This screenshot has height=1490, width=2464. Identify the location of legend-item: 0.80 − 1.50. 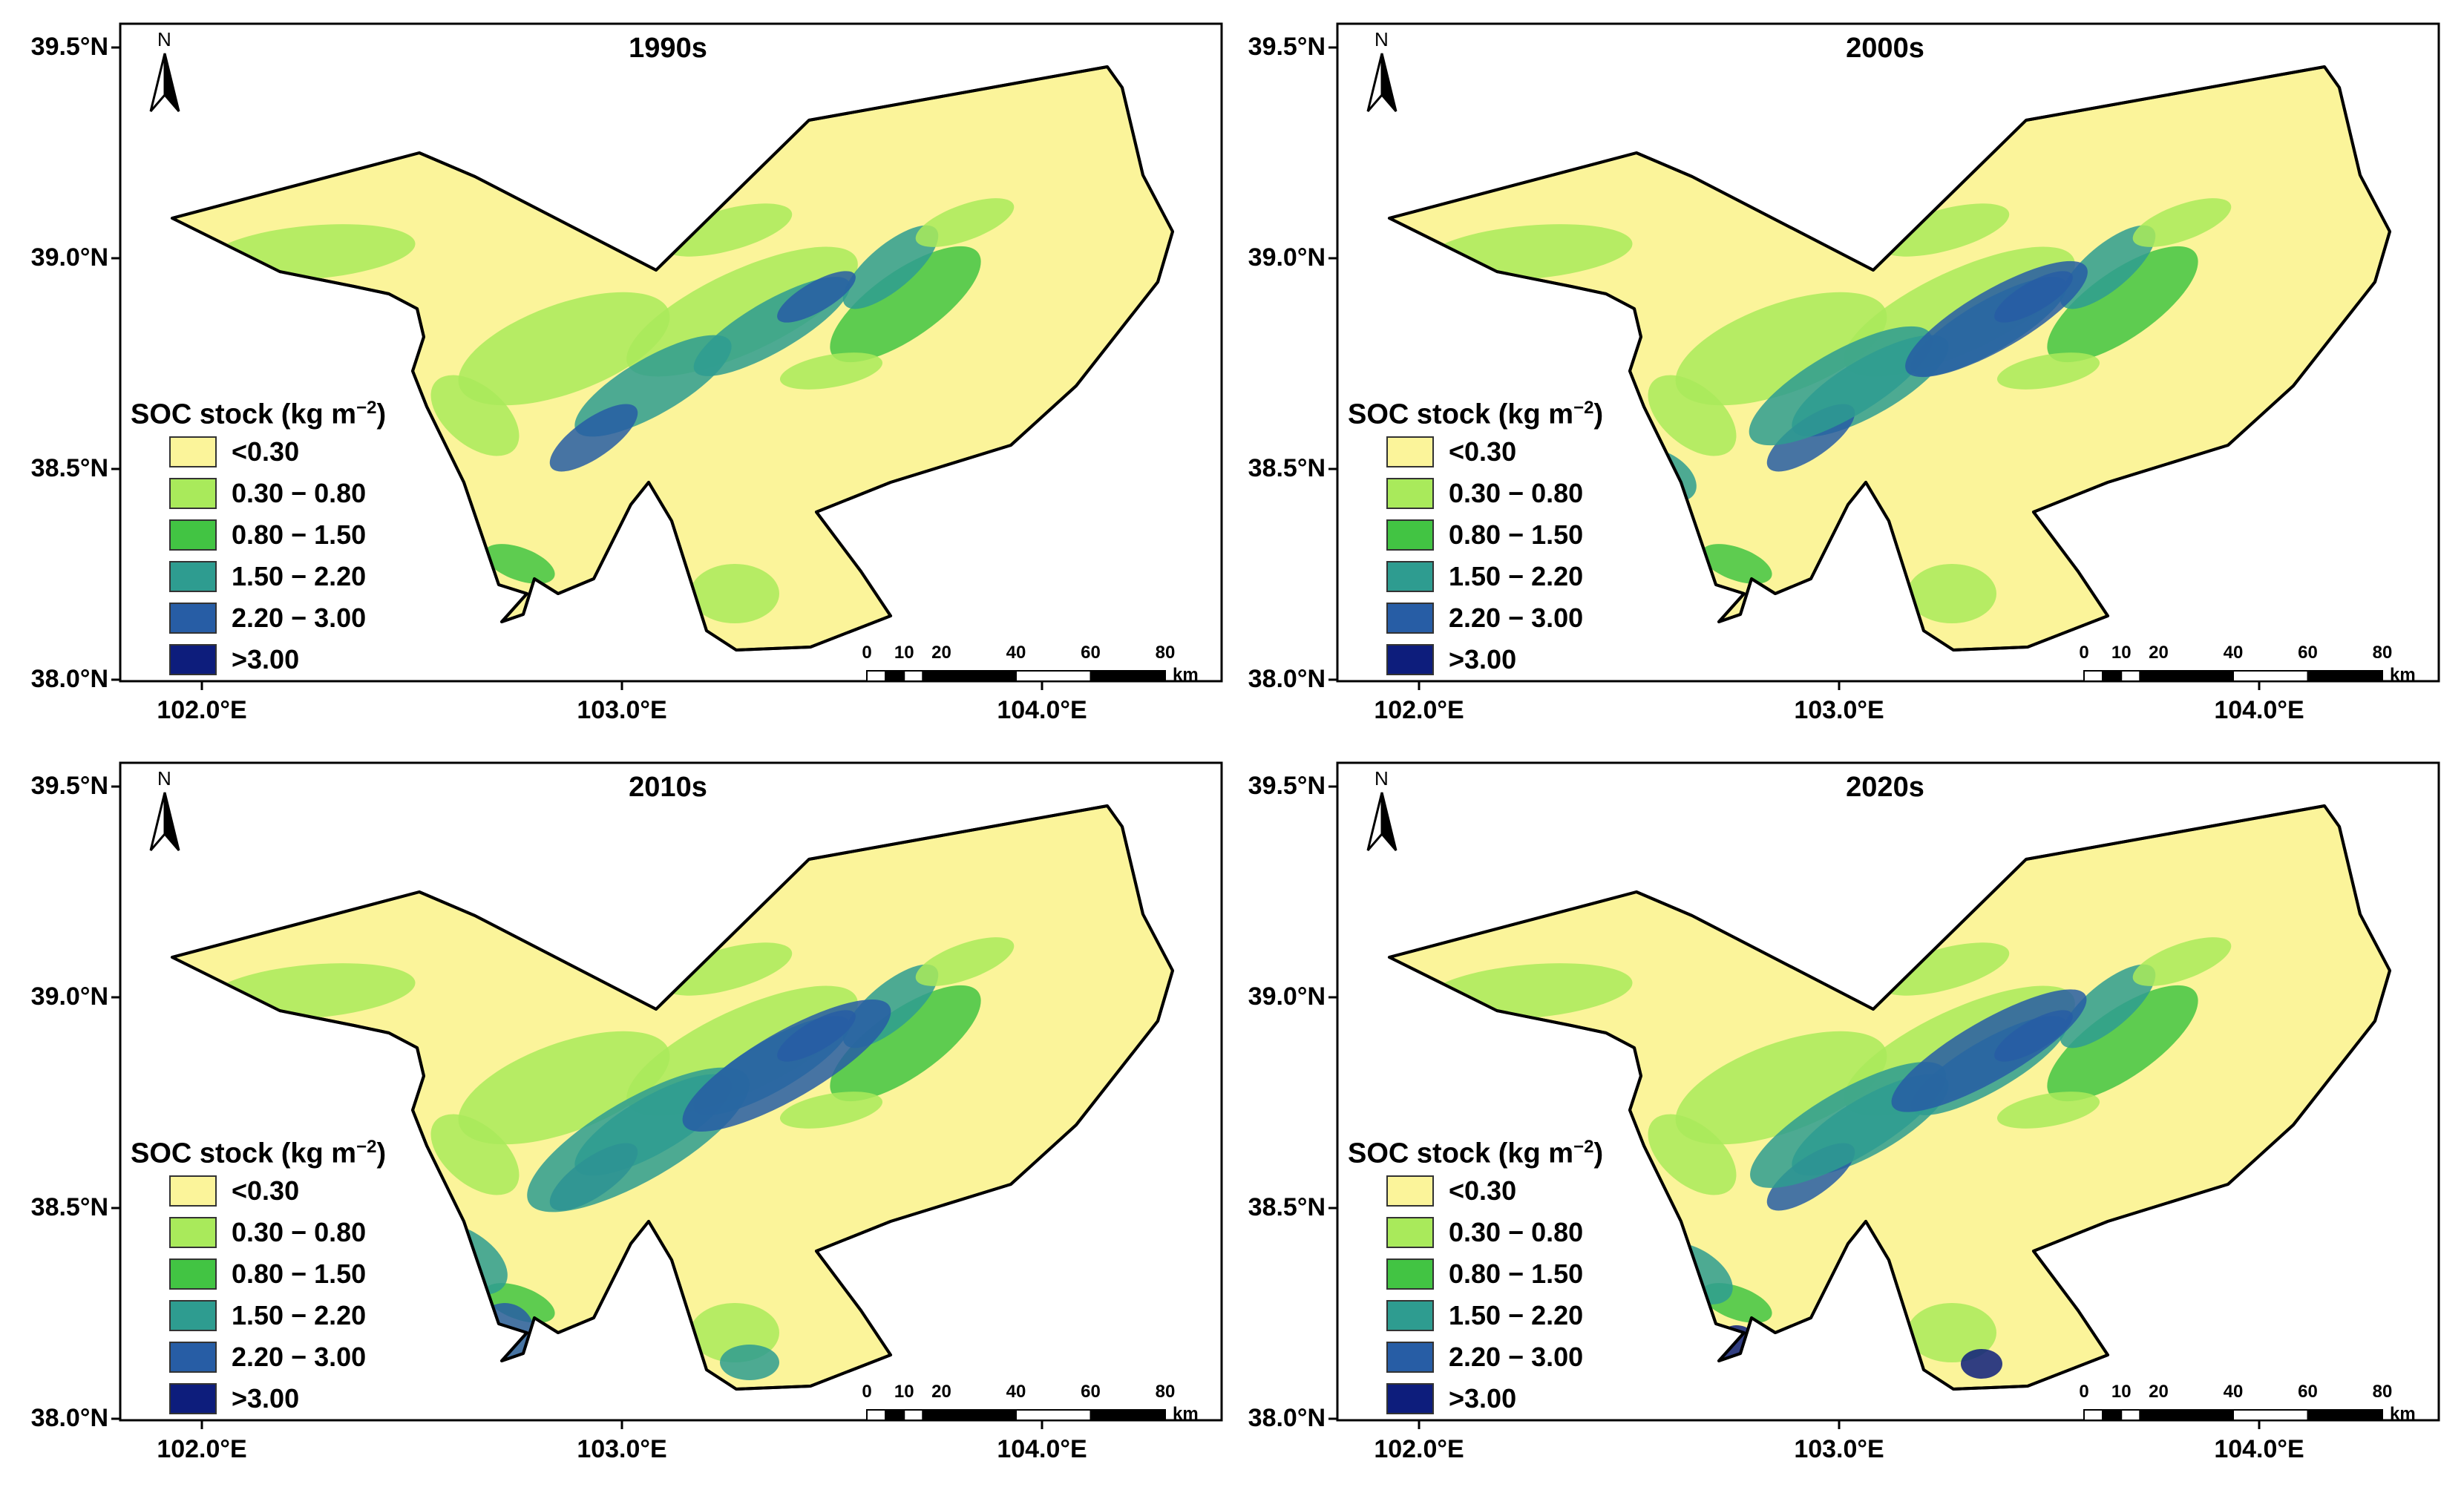
(1475, 535).